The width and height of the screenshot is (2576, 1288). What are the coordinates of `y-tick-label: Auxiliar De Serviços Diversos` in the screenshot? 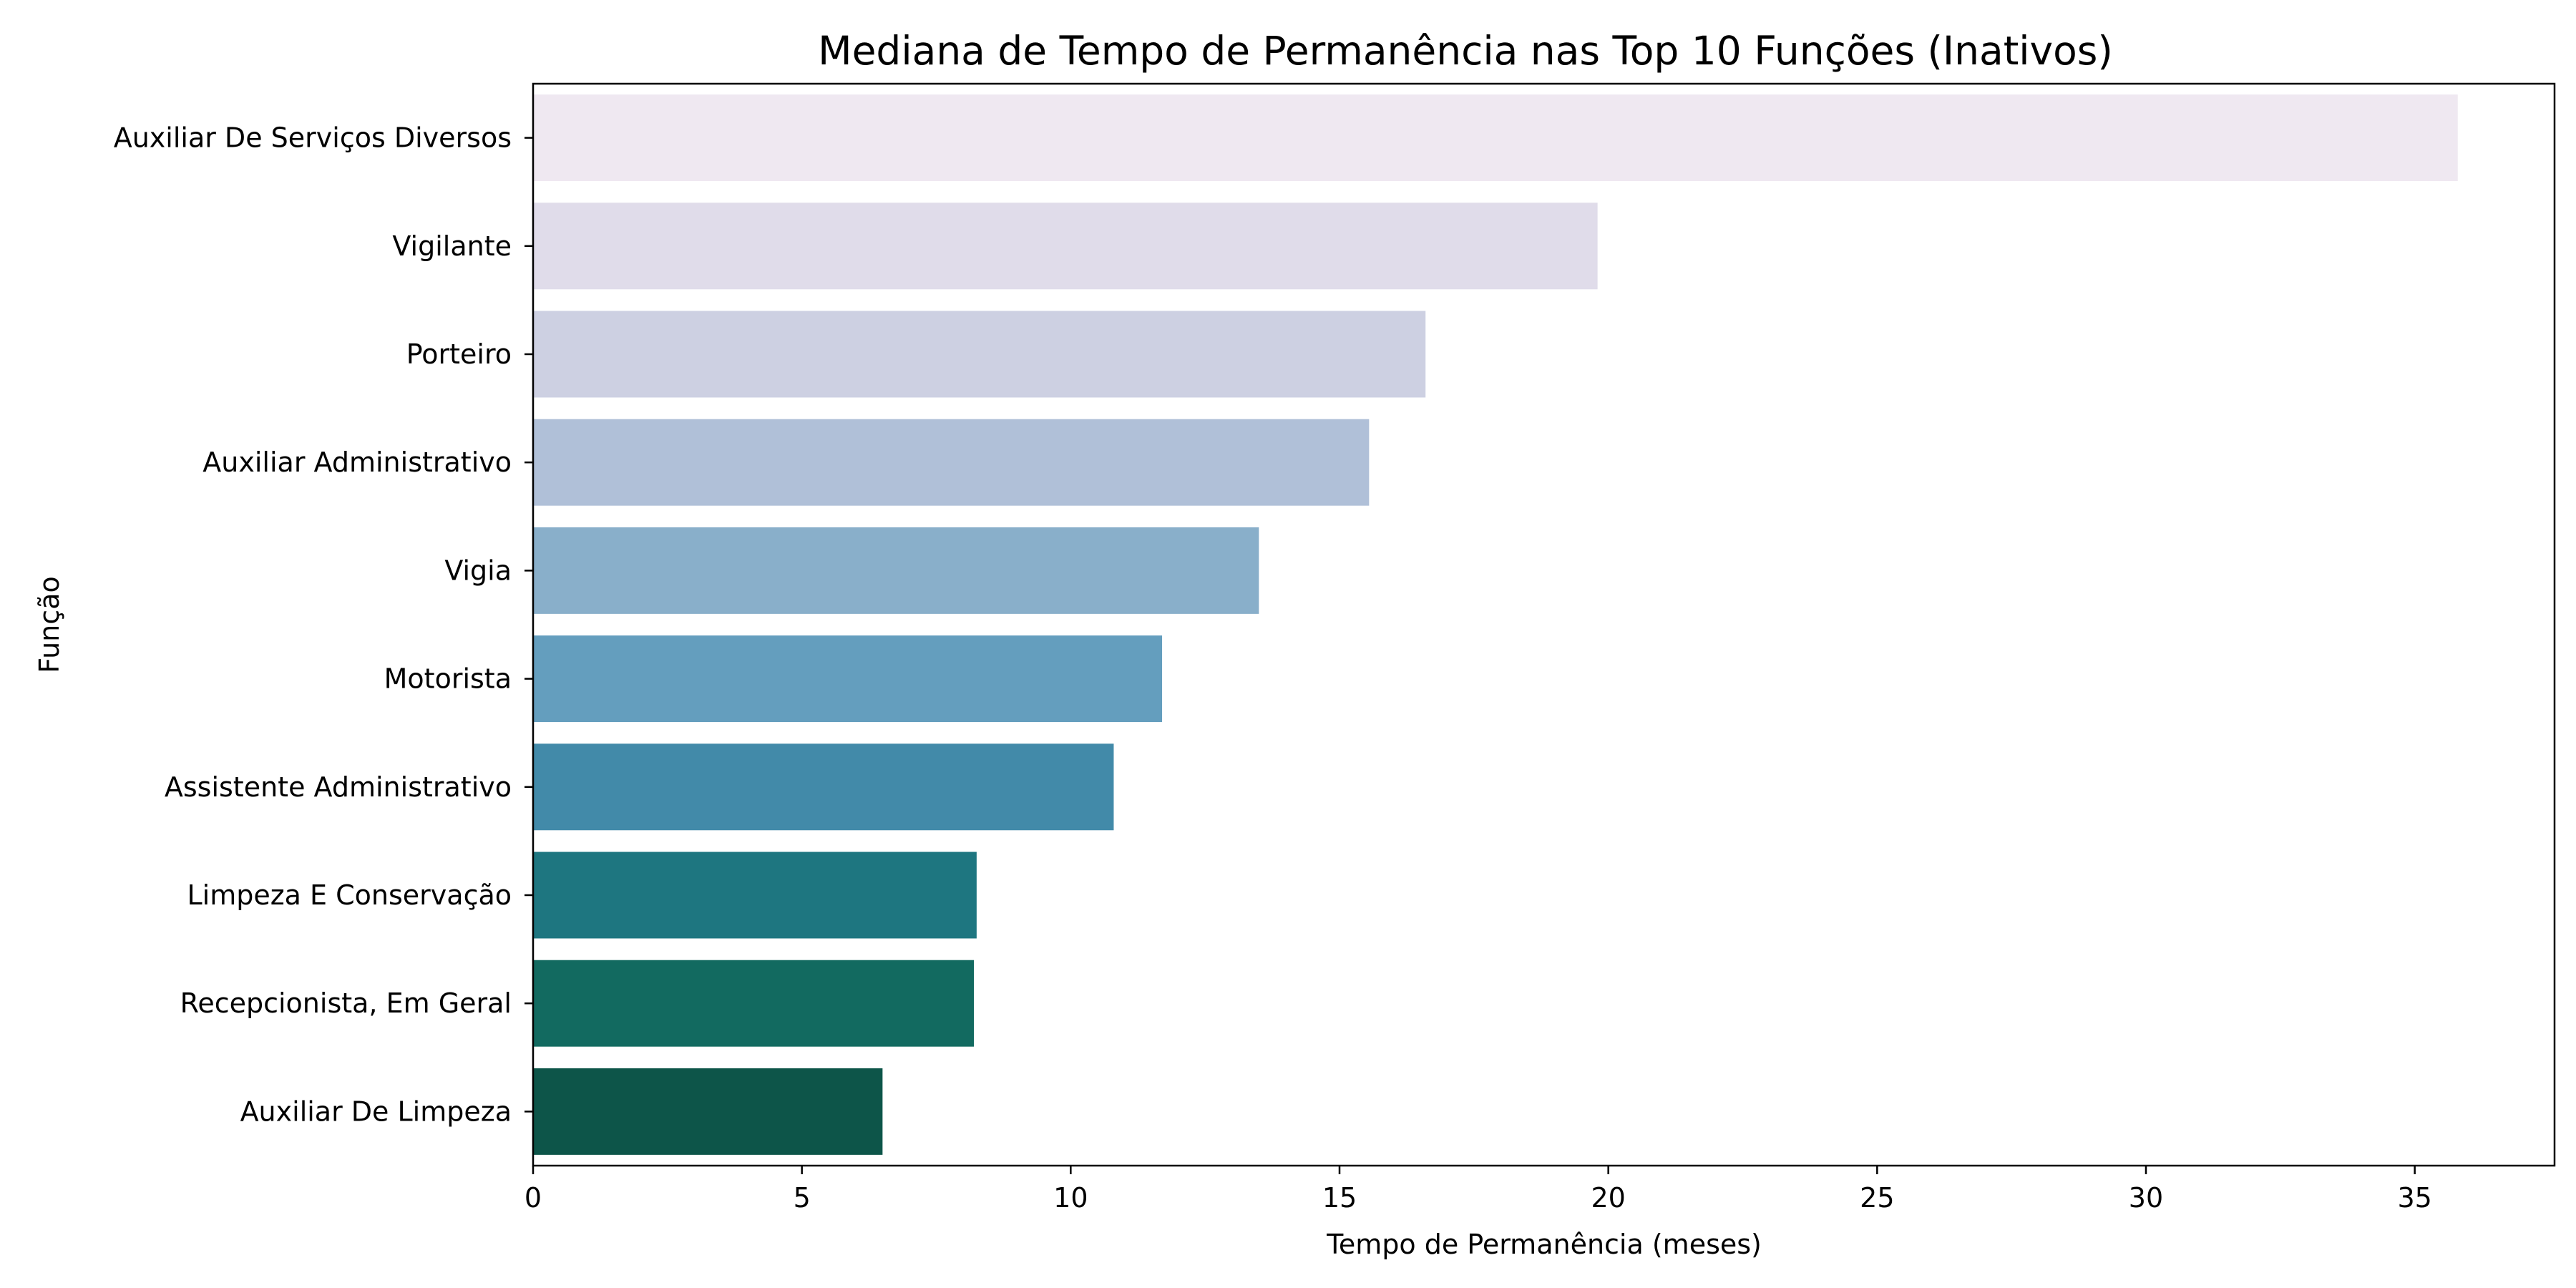 It's located at (313, 138).